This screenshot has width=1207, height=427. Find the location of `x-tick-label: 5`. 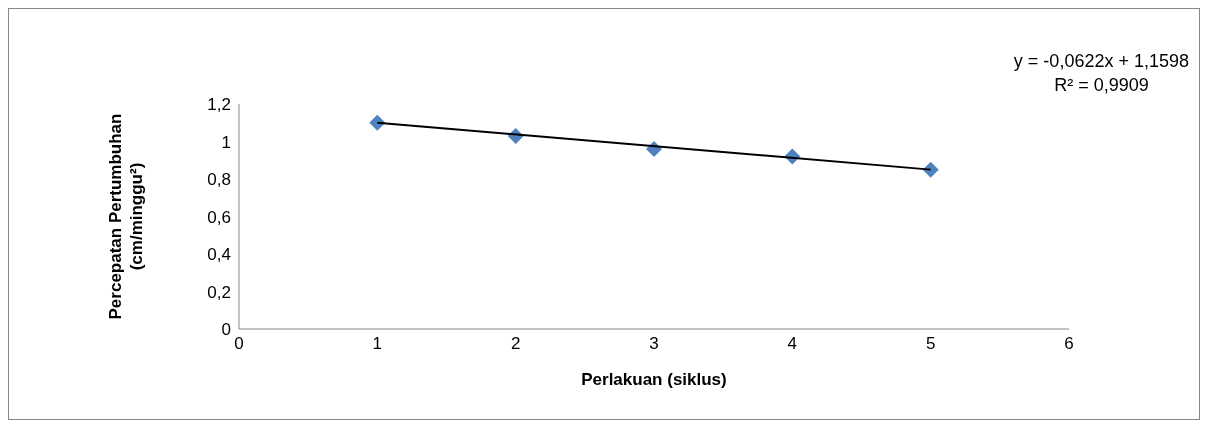

x-tick-label: 5 is located at coordinates (930, 344).